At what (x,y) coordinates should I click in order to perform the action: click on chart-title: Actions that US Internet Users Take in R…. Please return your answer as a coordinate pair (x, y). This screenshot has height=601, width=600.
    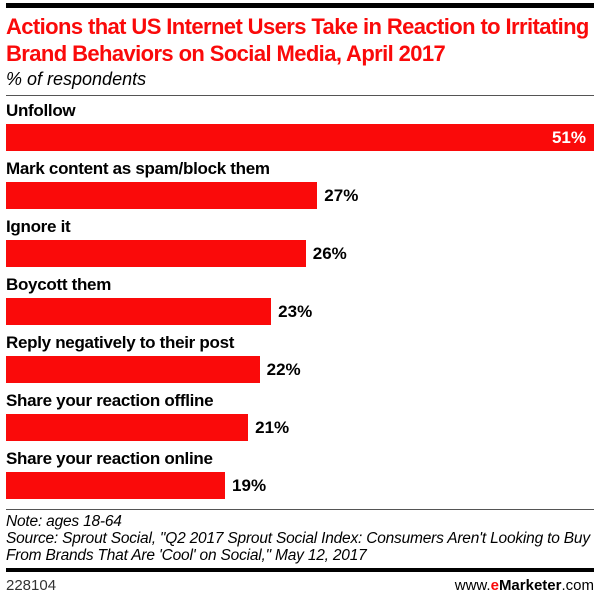
    Looking at the image, I should click on (297, 40).